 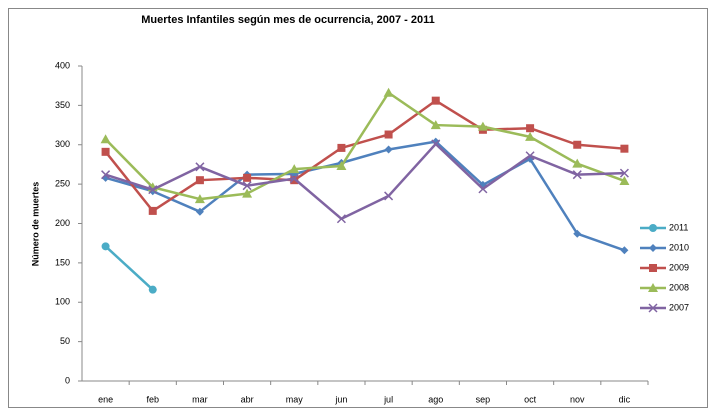 I want to click on y-tick-label: 350, so click(x=62, y=105).